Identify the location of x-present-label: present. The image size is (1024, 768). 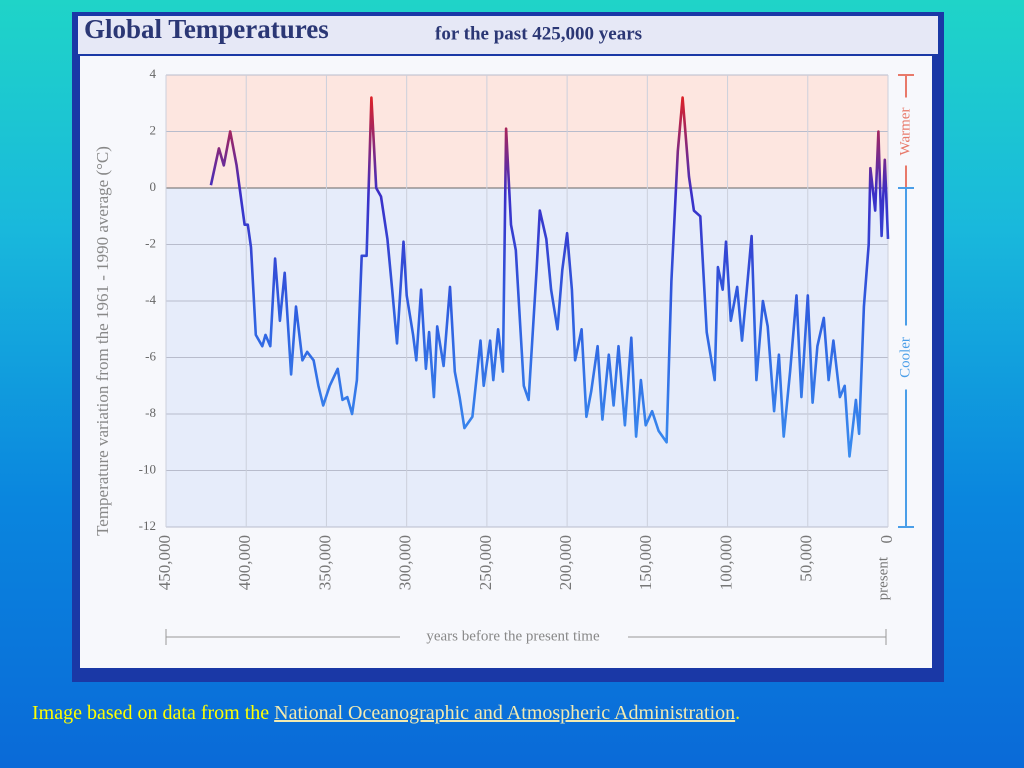
(883, 578).